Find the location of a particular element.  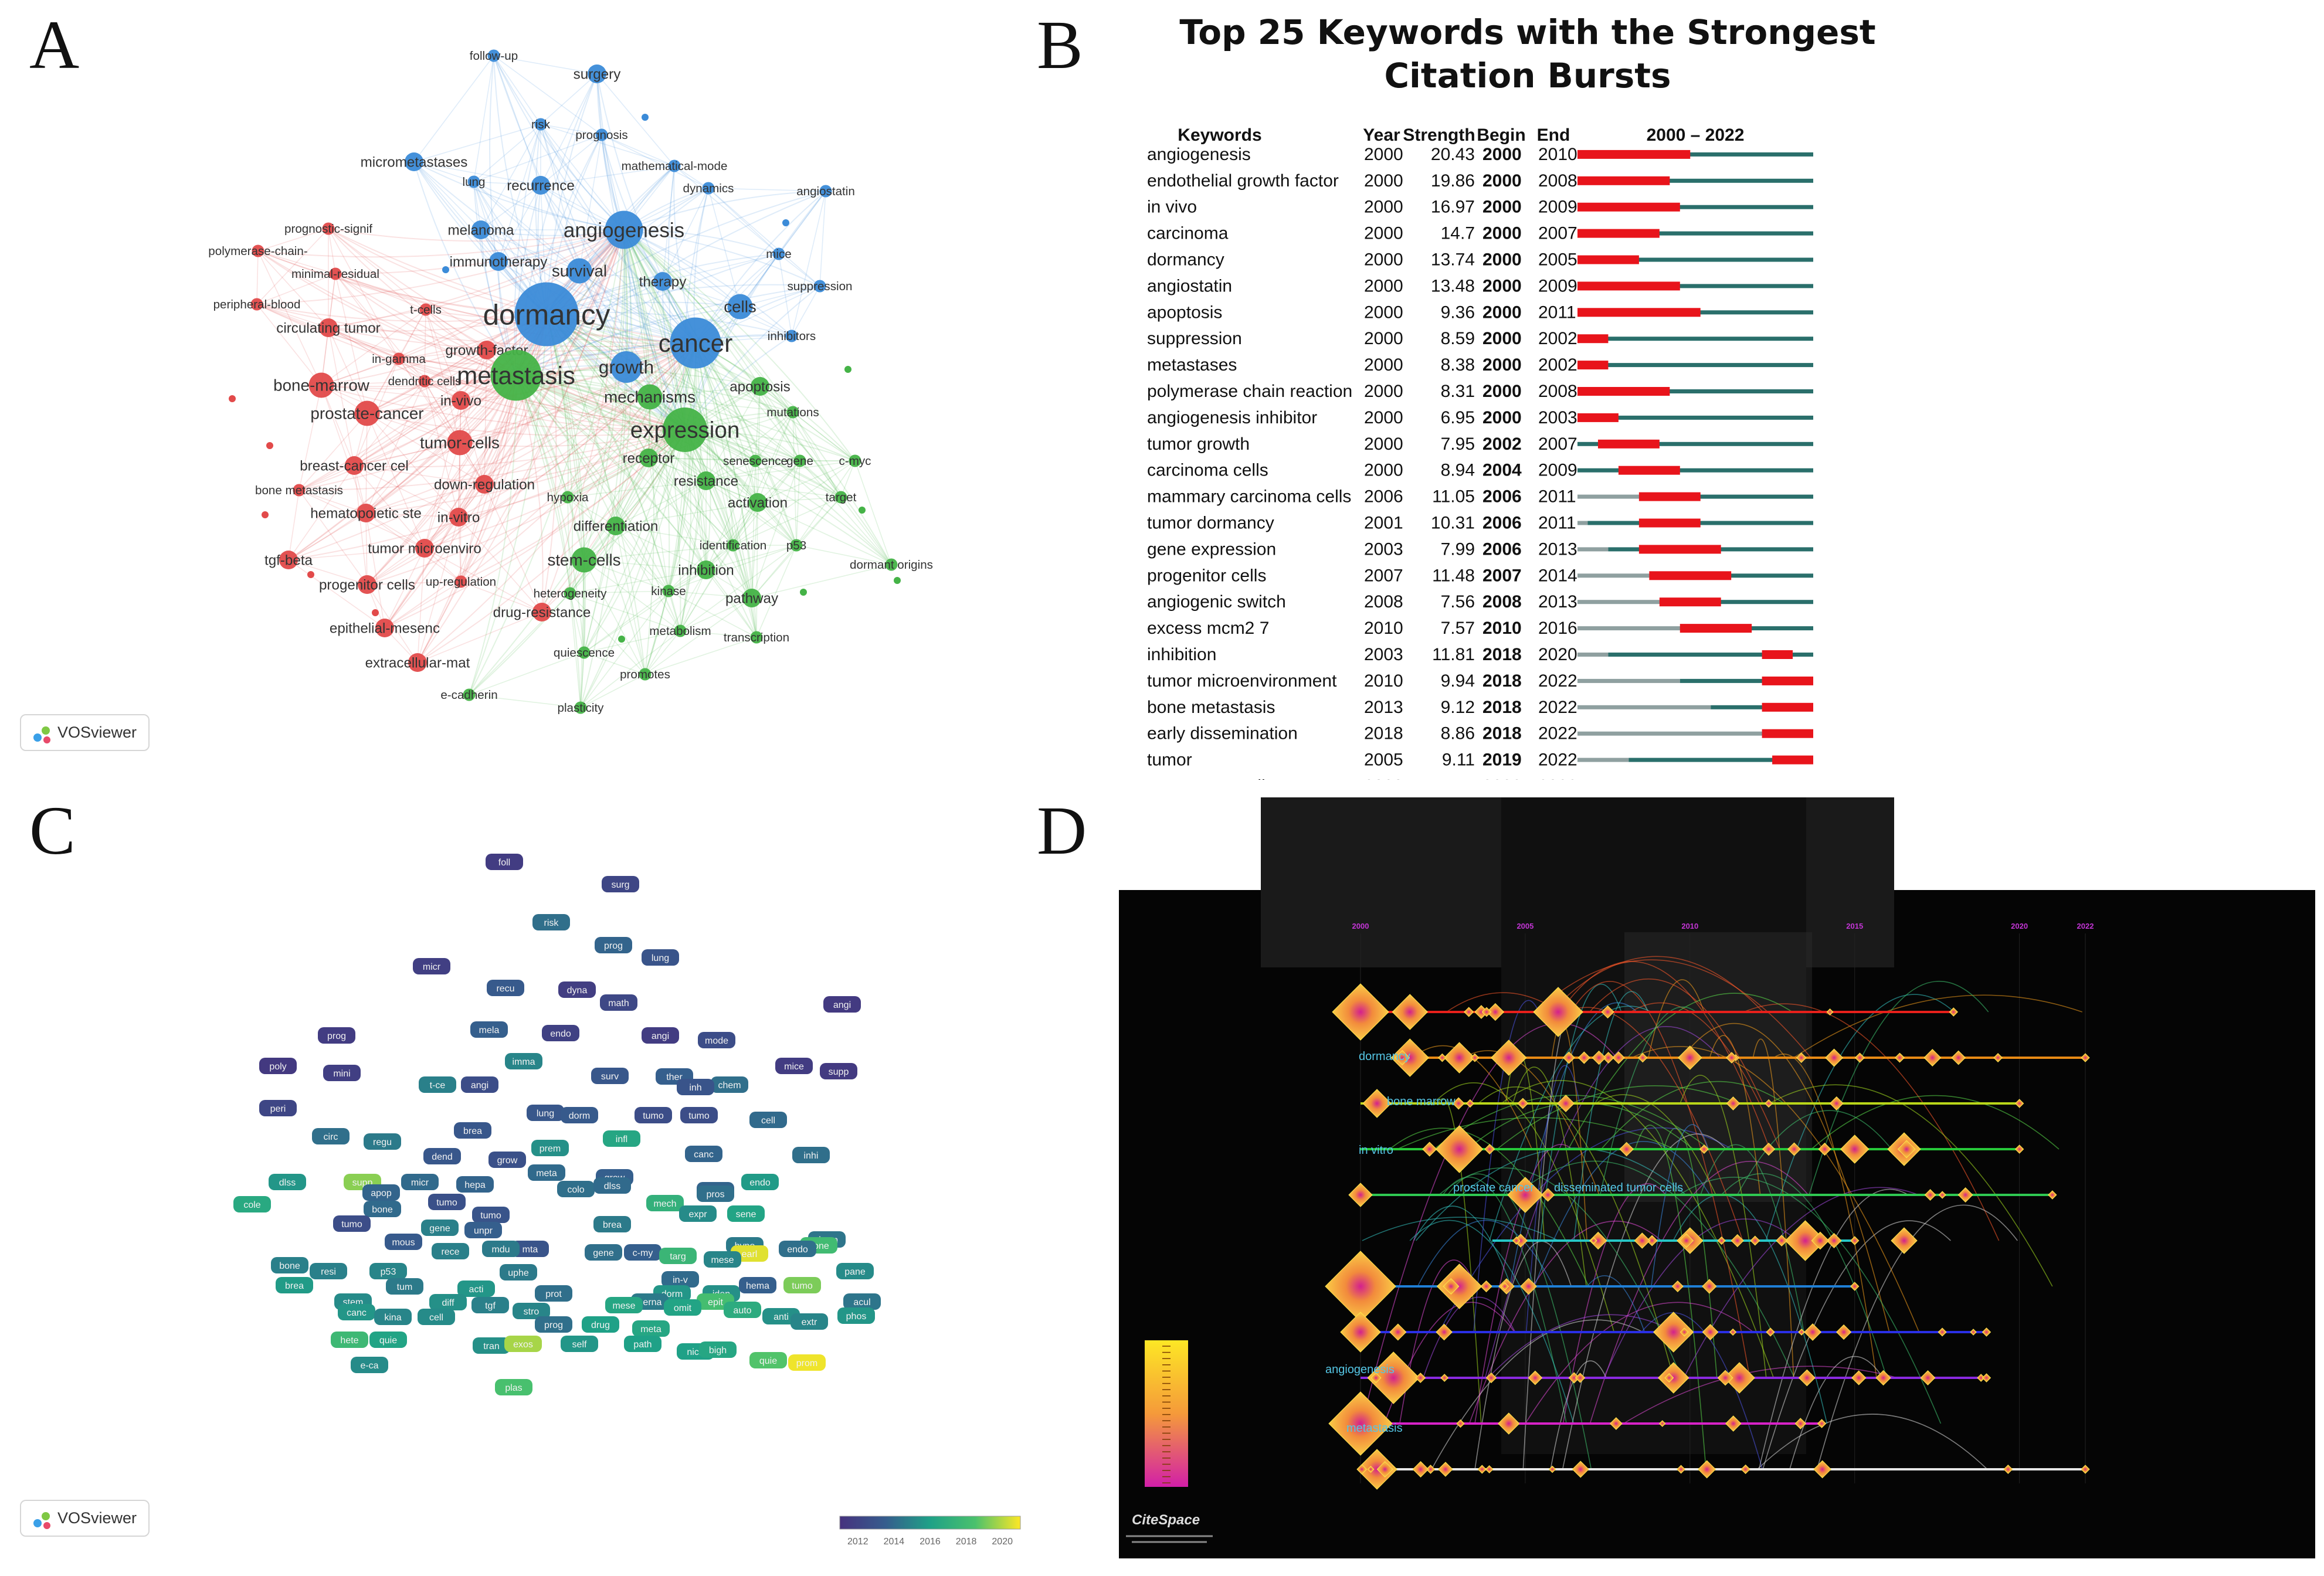

node-suppression is located at coordinates (819, 286).